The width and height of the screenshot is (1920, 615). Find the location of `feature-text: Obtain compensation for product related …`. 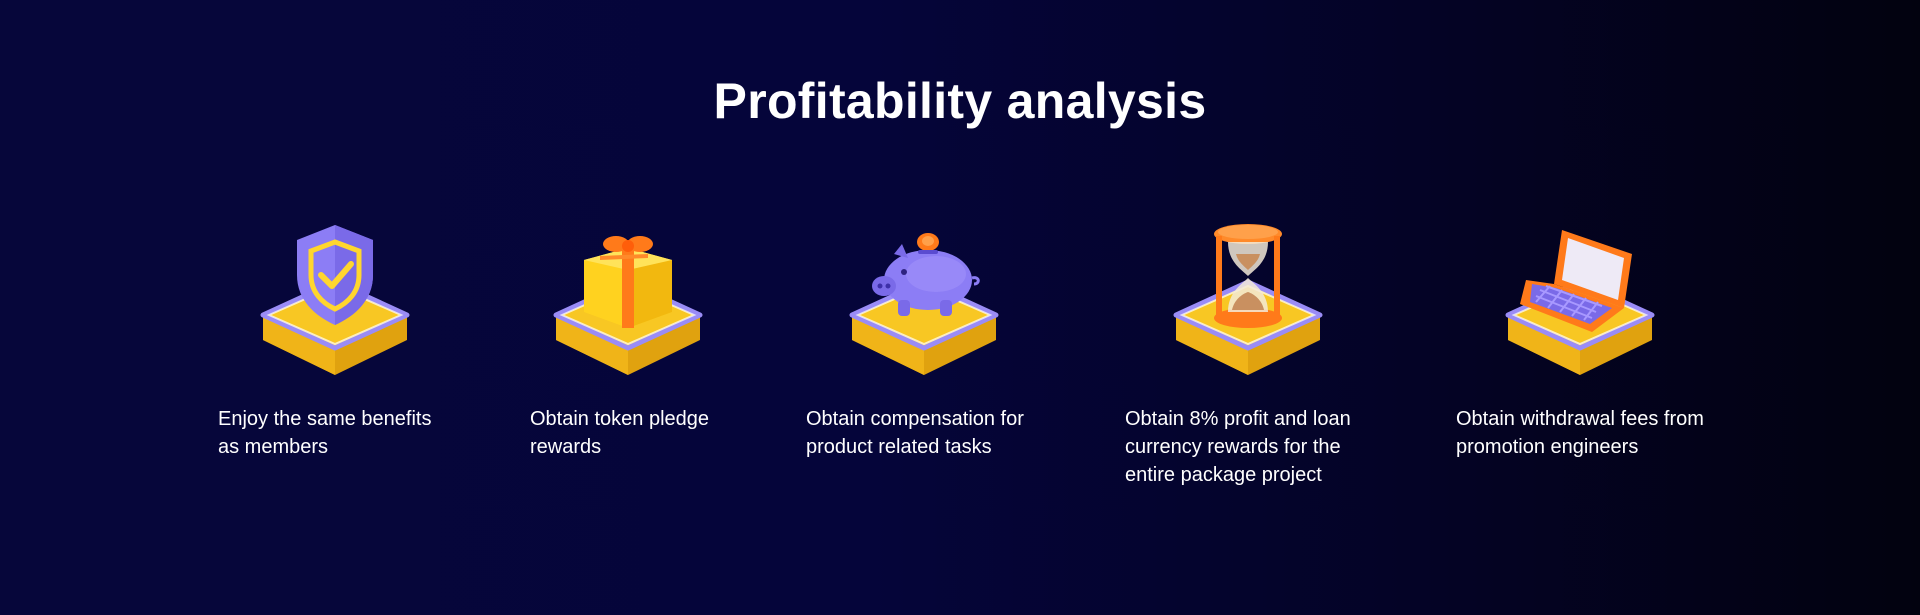

feature-text: Obtain compensation for product related … is located at coordinates (915, 433).